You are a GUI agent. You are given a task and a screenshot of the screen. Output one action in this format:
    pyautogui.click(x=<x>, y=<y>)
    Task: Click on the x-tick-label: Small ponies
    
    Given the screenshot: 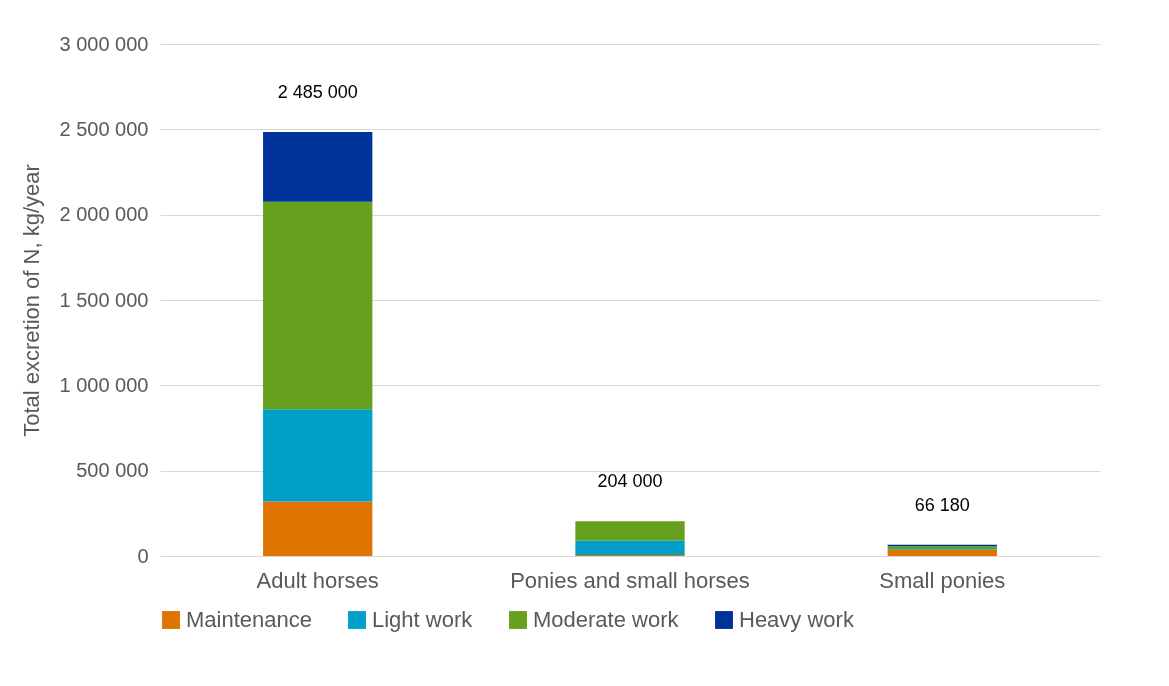 What is the action you would take?
    pyautogui.click(x=942, y=580)
    